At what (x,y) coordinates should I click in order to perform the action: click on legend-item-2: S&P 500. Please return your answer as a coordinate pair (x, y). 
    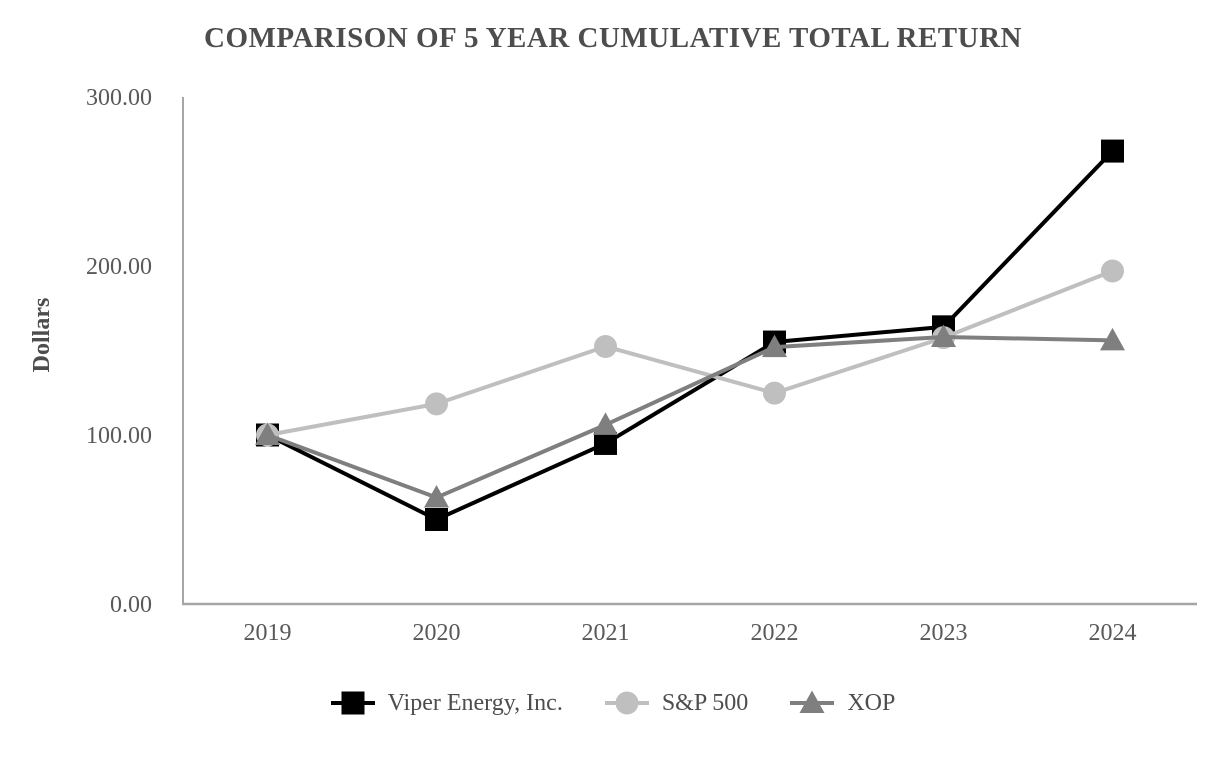
    Looking at the image, I should click on (676, 703).